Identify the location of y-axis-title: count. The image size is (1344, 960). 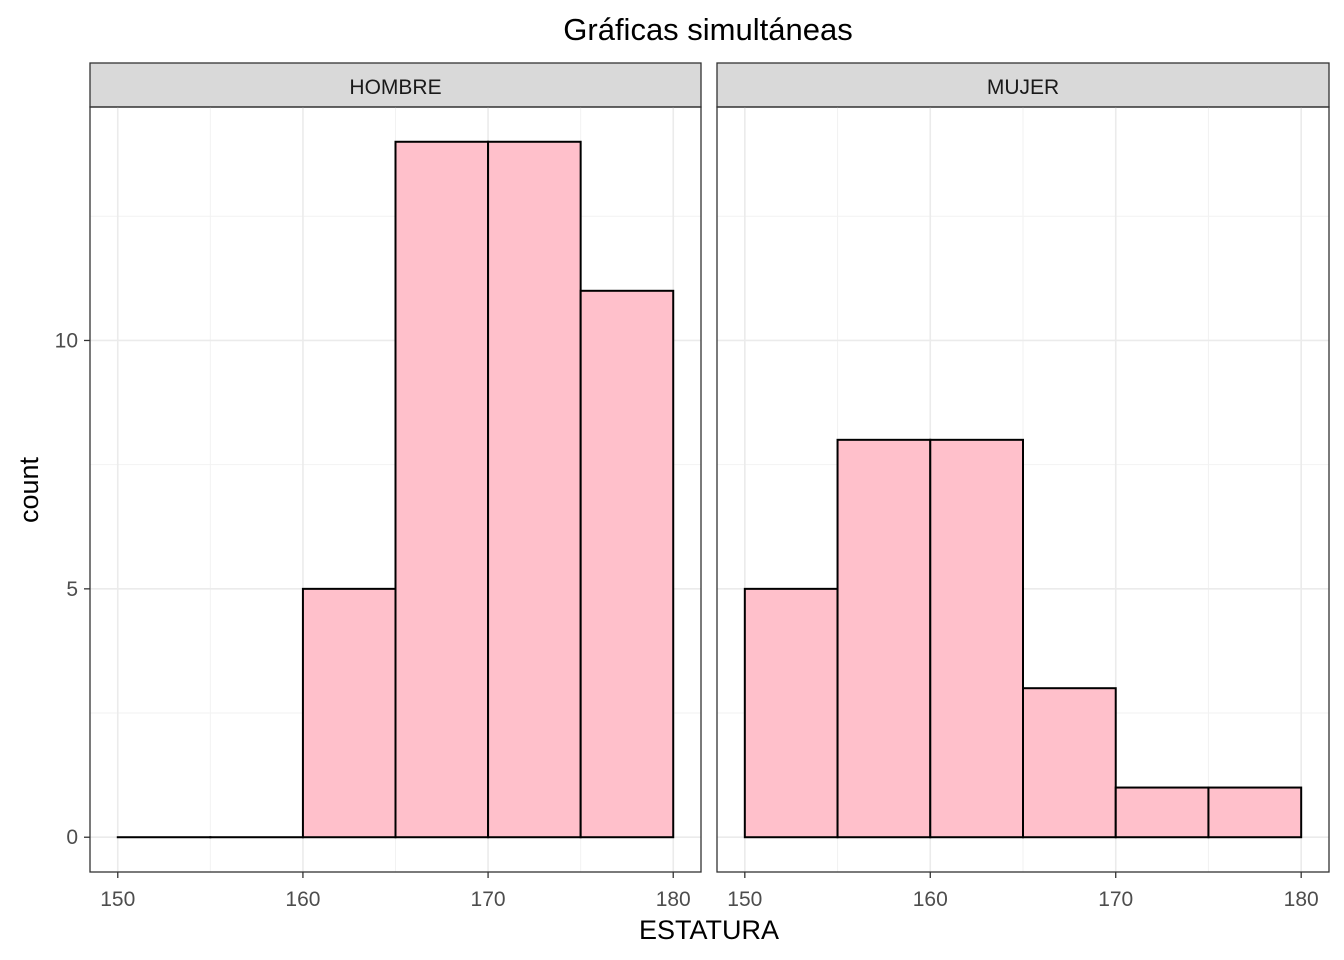
(29, 489).